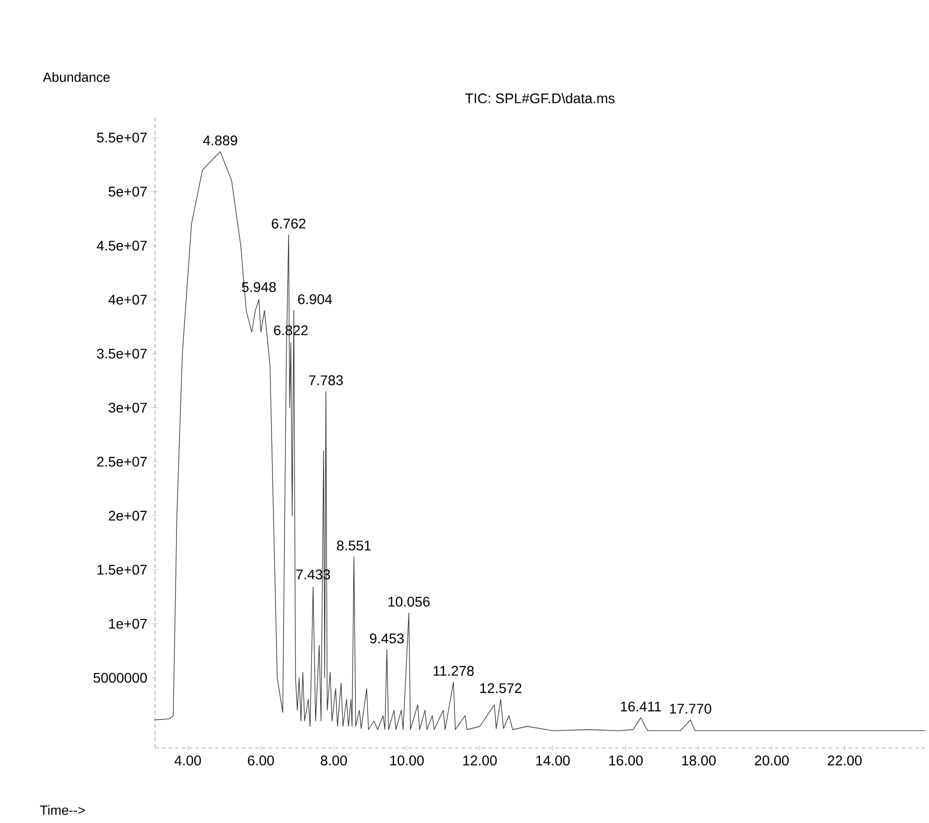 The height and width of the screenshot is (823, 929). Describe the element at coordinates (387, 639) in the screenshot. I see `annotation: 9.453` at that location.